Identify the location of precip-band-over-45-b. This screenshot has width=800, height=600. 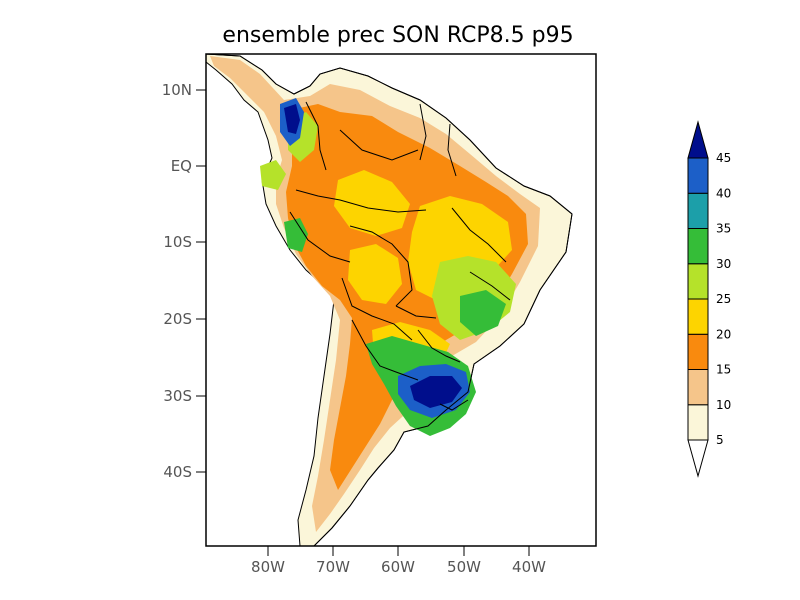
(292, 119).